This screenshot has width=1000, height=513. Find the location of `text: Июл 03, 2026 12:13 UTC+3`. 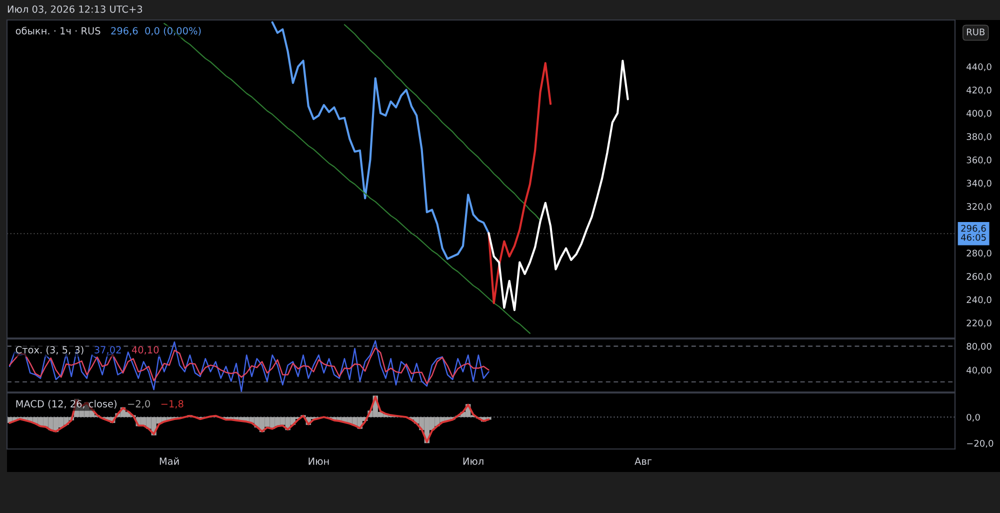

text: Июл 03, 2026 12:13 UTC+3 is located at coordinates (75, 9).